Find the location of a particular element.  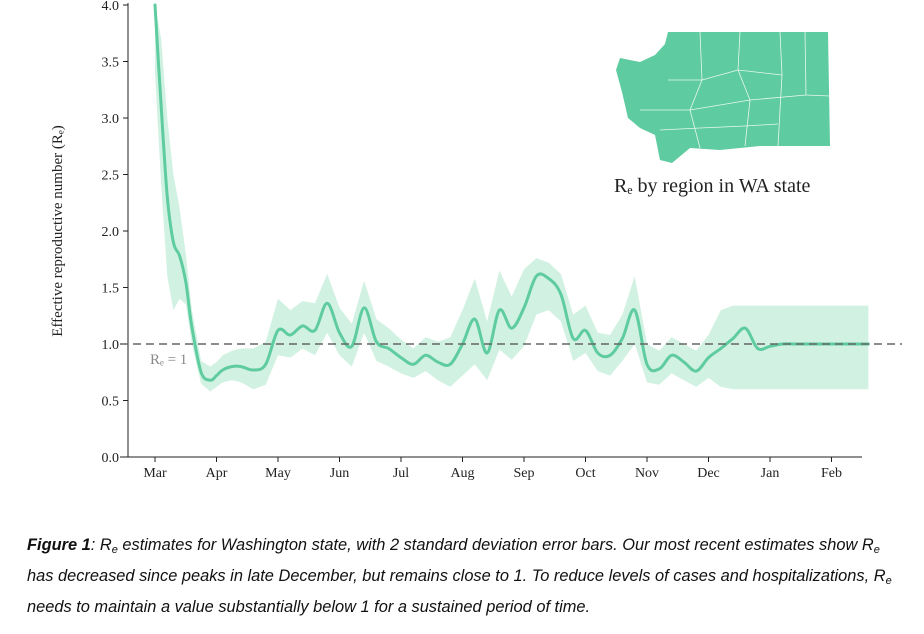

re-main-3: R is located at coordinates (879, 576).